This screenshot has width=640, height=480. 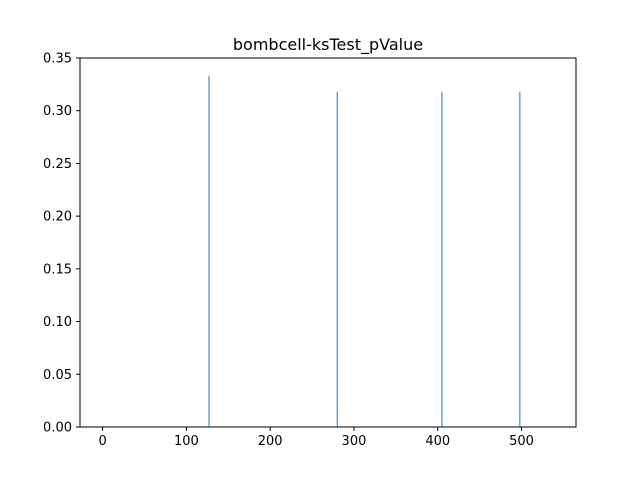 What do you see at coordinates (437, 441) in the screenshot?
I see `x-tick-label: 400` at bounding box center [437, 441].